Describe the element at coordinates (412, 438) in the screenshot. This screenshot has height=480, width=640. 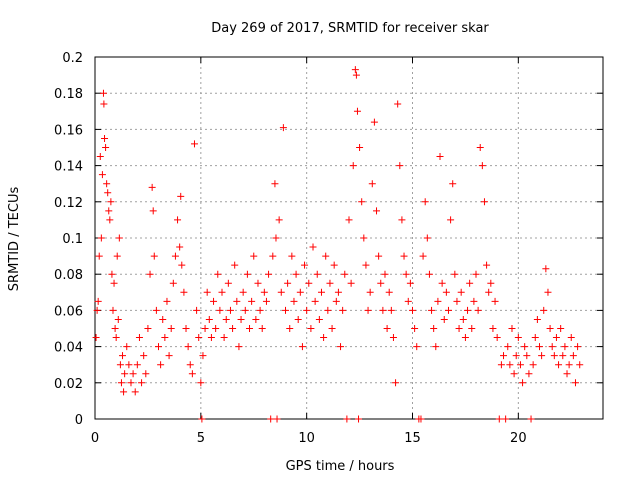
I see `x-tick-label: 15` at that location.